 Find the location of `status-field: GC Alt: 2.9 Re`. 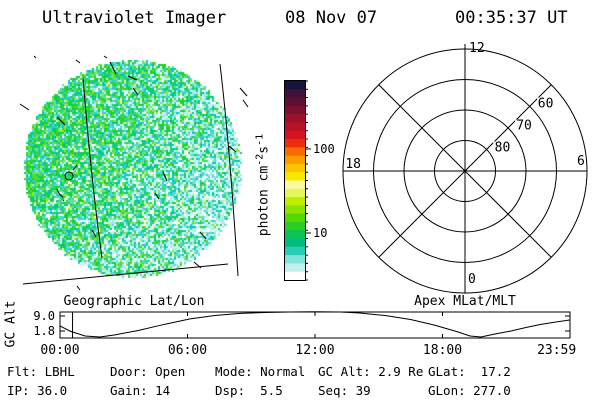

status-field: GC Alt: 2.9 Re is located at coordinates (371, 371).